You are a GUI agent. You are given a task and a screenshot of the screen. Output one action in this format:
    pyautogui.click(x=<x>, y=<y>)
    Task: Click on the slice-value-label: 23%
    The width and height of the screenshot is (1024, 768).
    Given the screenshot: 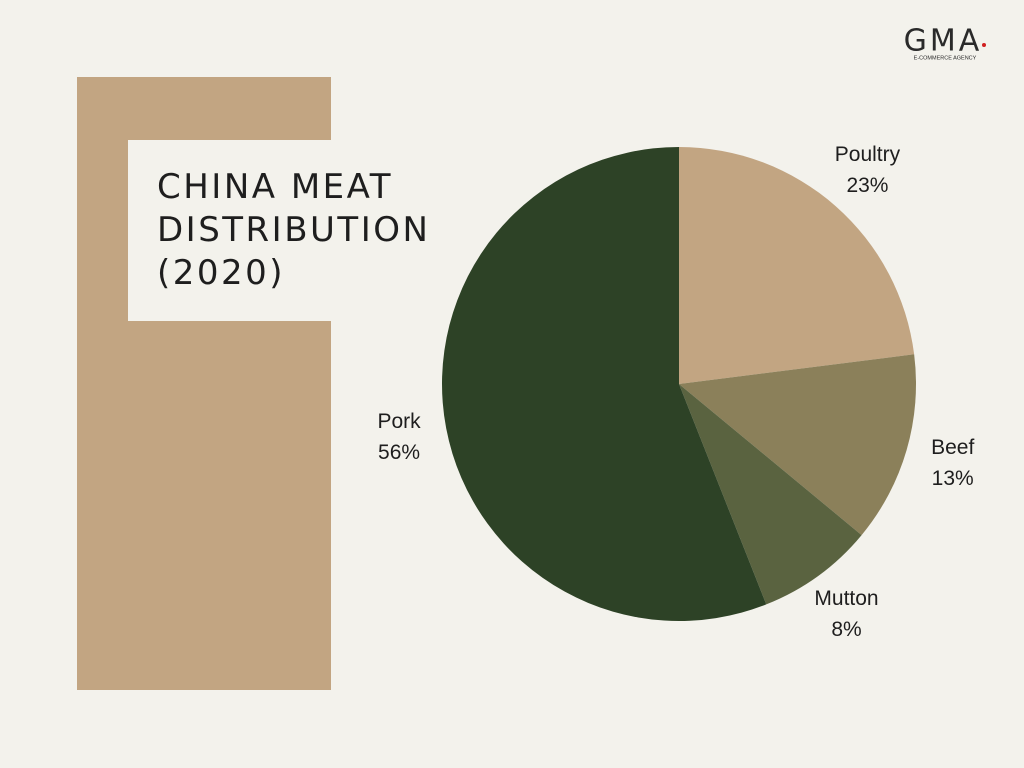 What is the action you would take?
    pyautogui.click(x=867, y=185)
    